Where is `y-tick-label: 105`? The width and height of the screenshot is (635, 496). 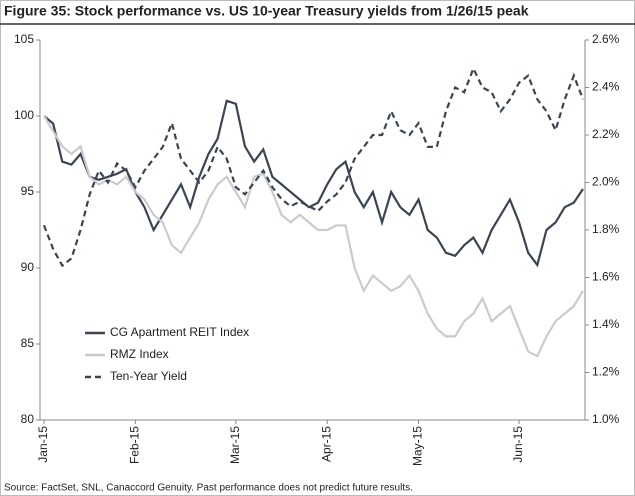 y-tick-label: 105 is located at coordinates (24, 39).